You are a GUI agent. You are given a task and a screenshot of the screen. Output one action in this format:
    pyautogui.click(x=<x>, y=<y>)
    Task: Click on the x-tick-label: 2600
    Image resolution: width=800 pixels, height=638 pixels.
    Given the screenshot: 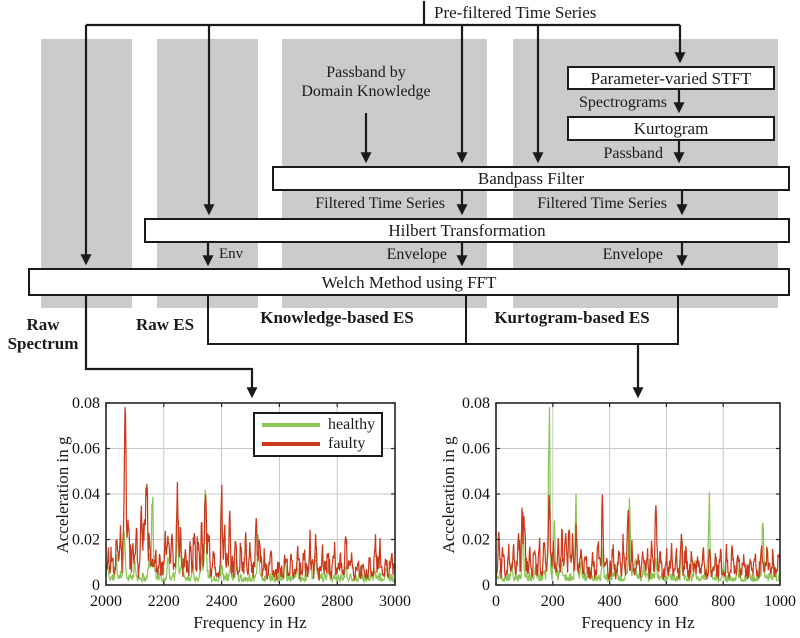 What is the action you would take?
    pyautogui.click(x=279, y=601)
    